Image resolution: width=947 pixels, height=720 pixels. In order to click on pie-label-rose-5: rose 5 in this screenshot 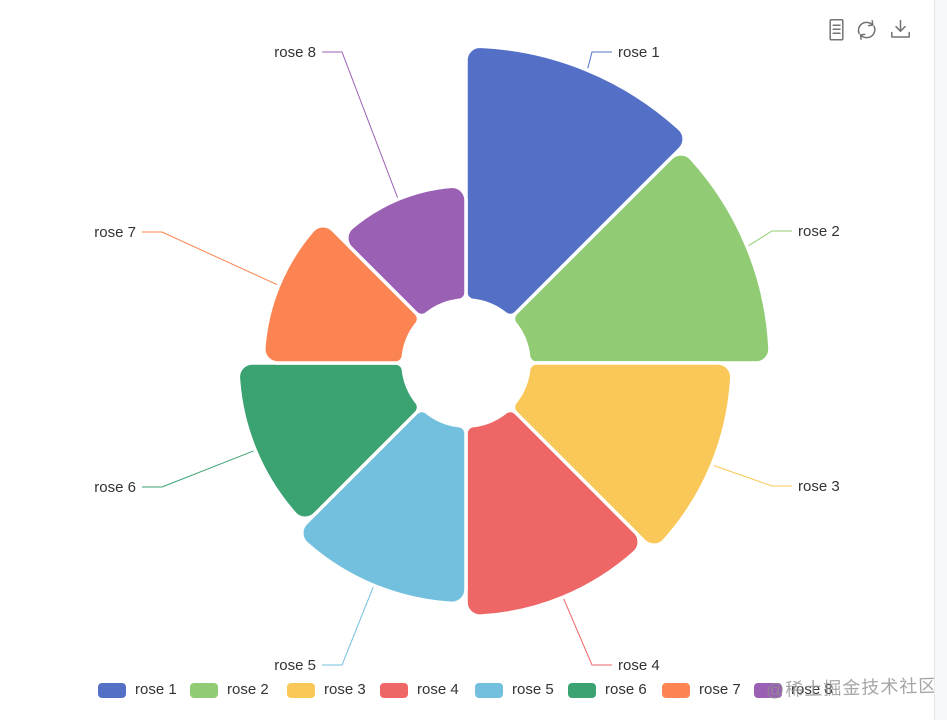, I will do `click(295, 665)`.